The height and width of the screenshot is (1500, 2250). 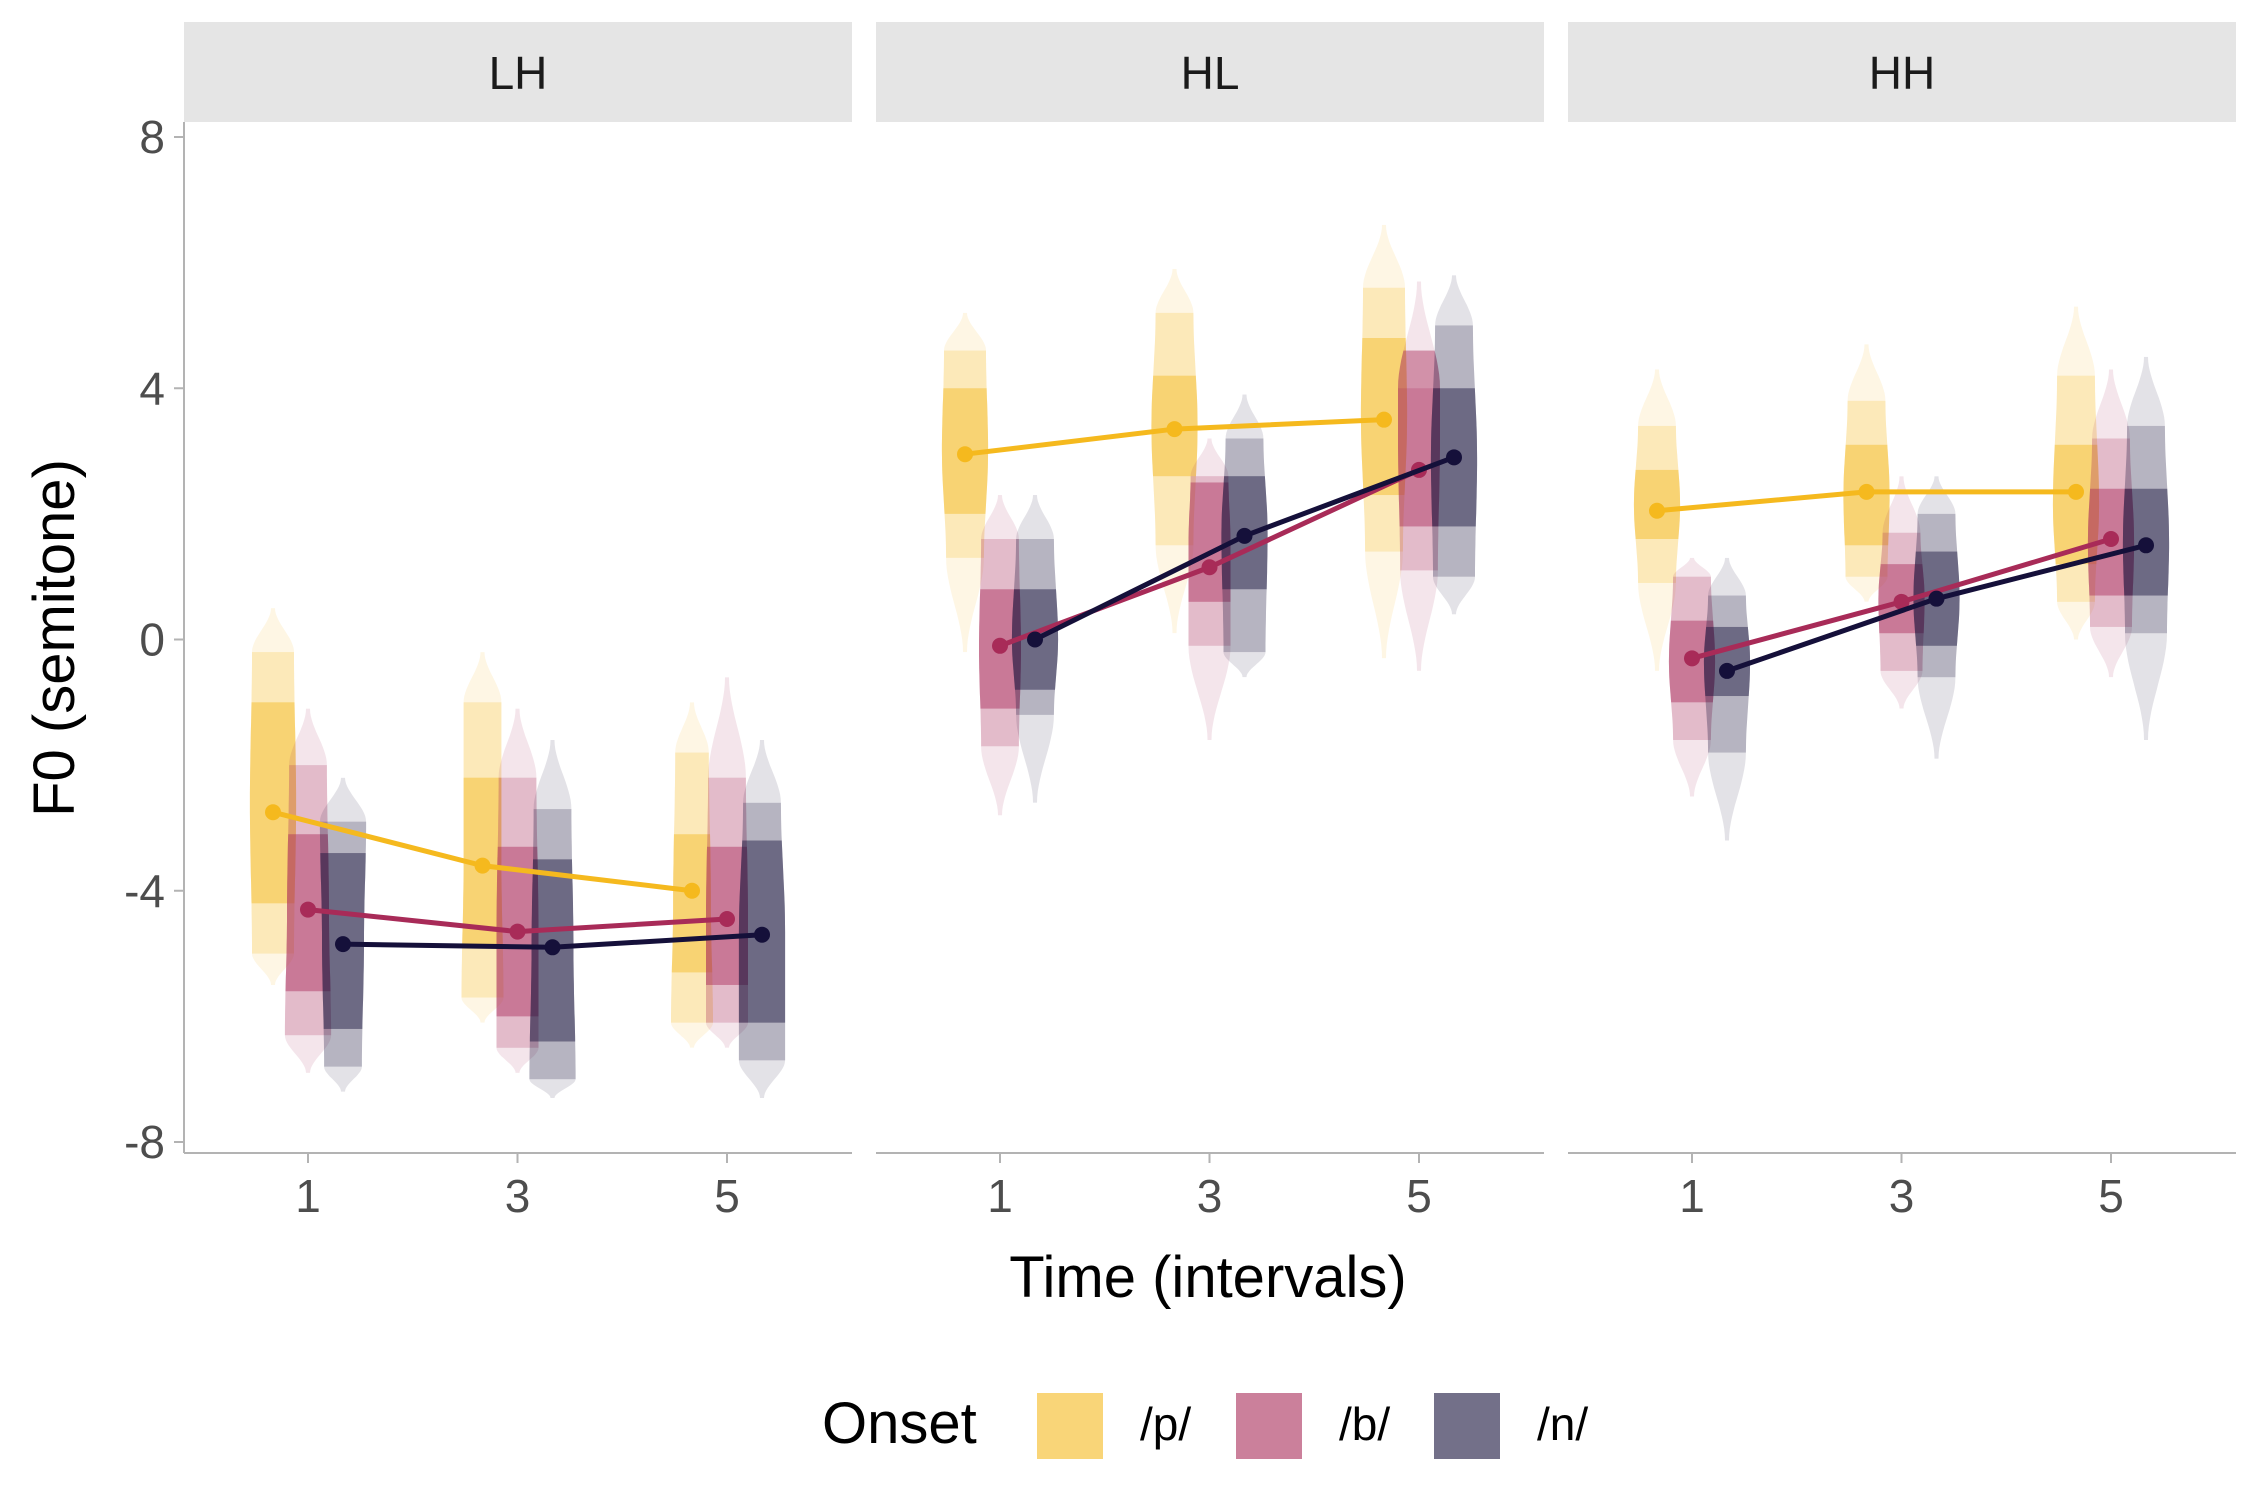 I want to click on y-axis: -8 -4 0 4 8, so click(x=154, y=639).